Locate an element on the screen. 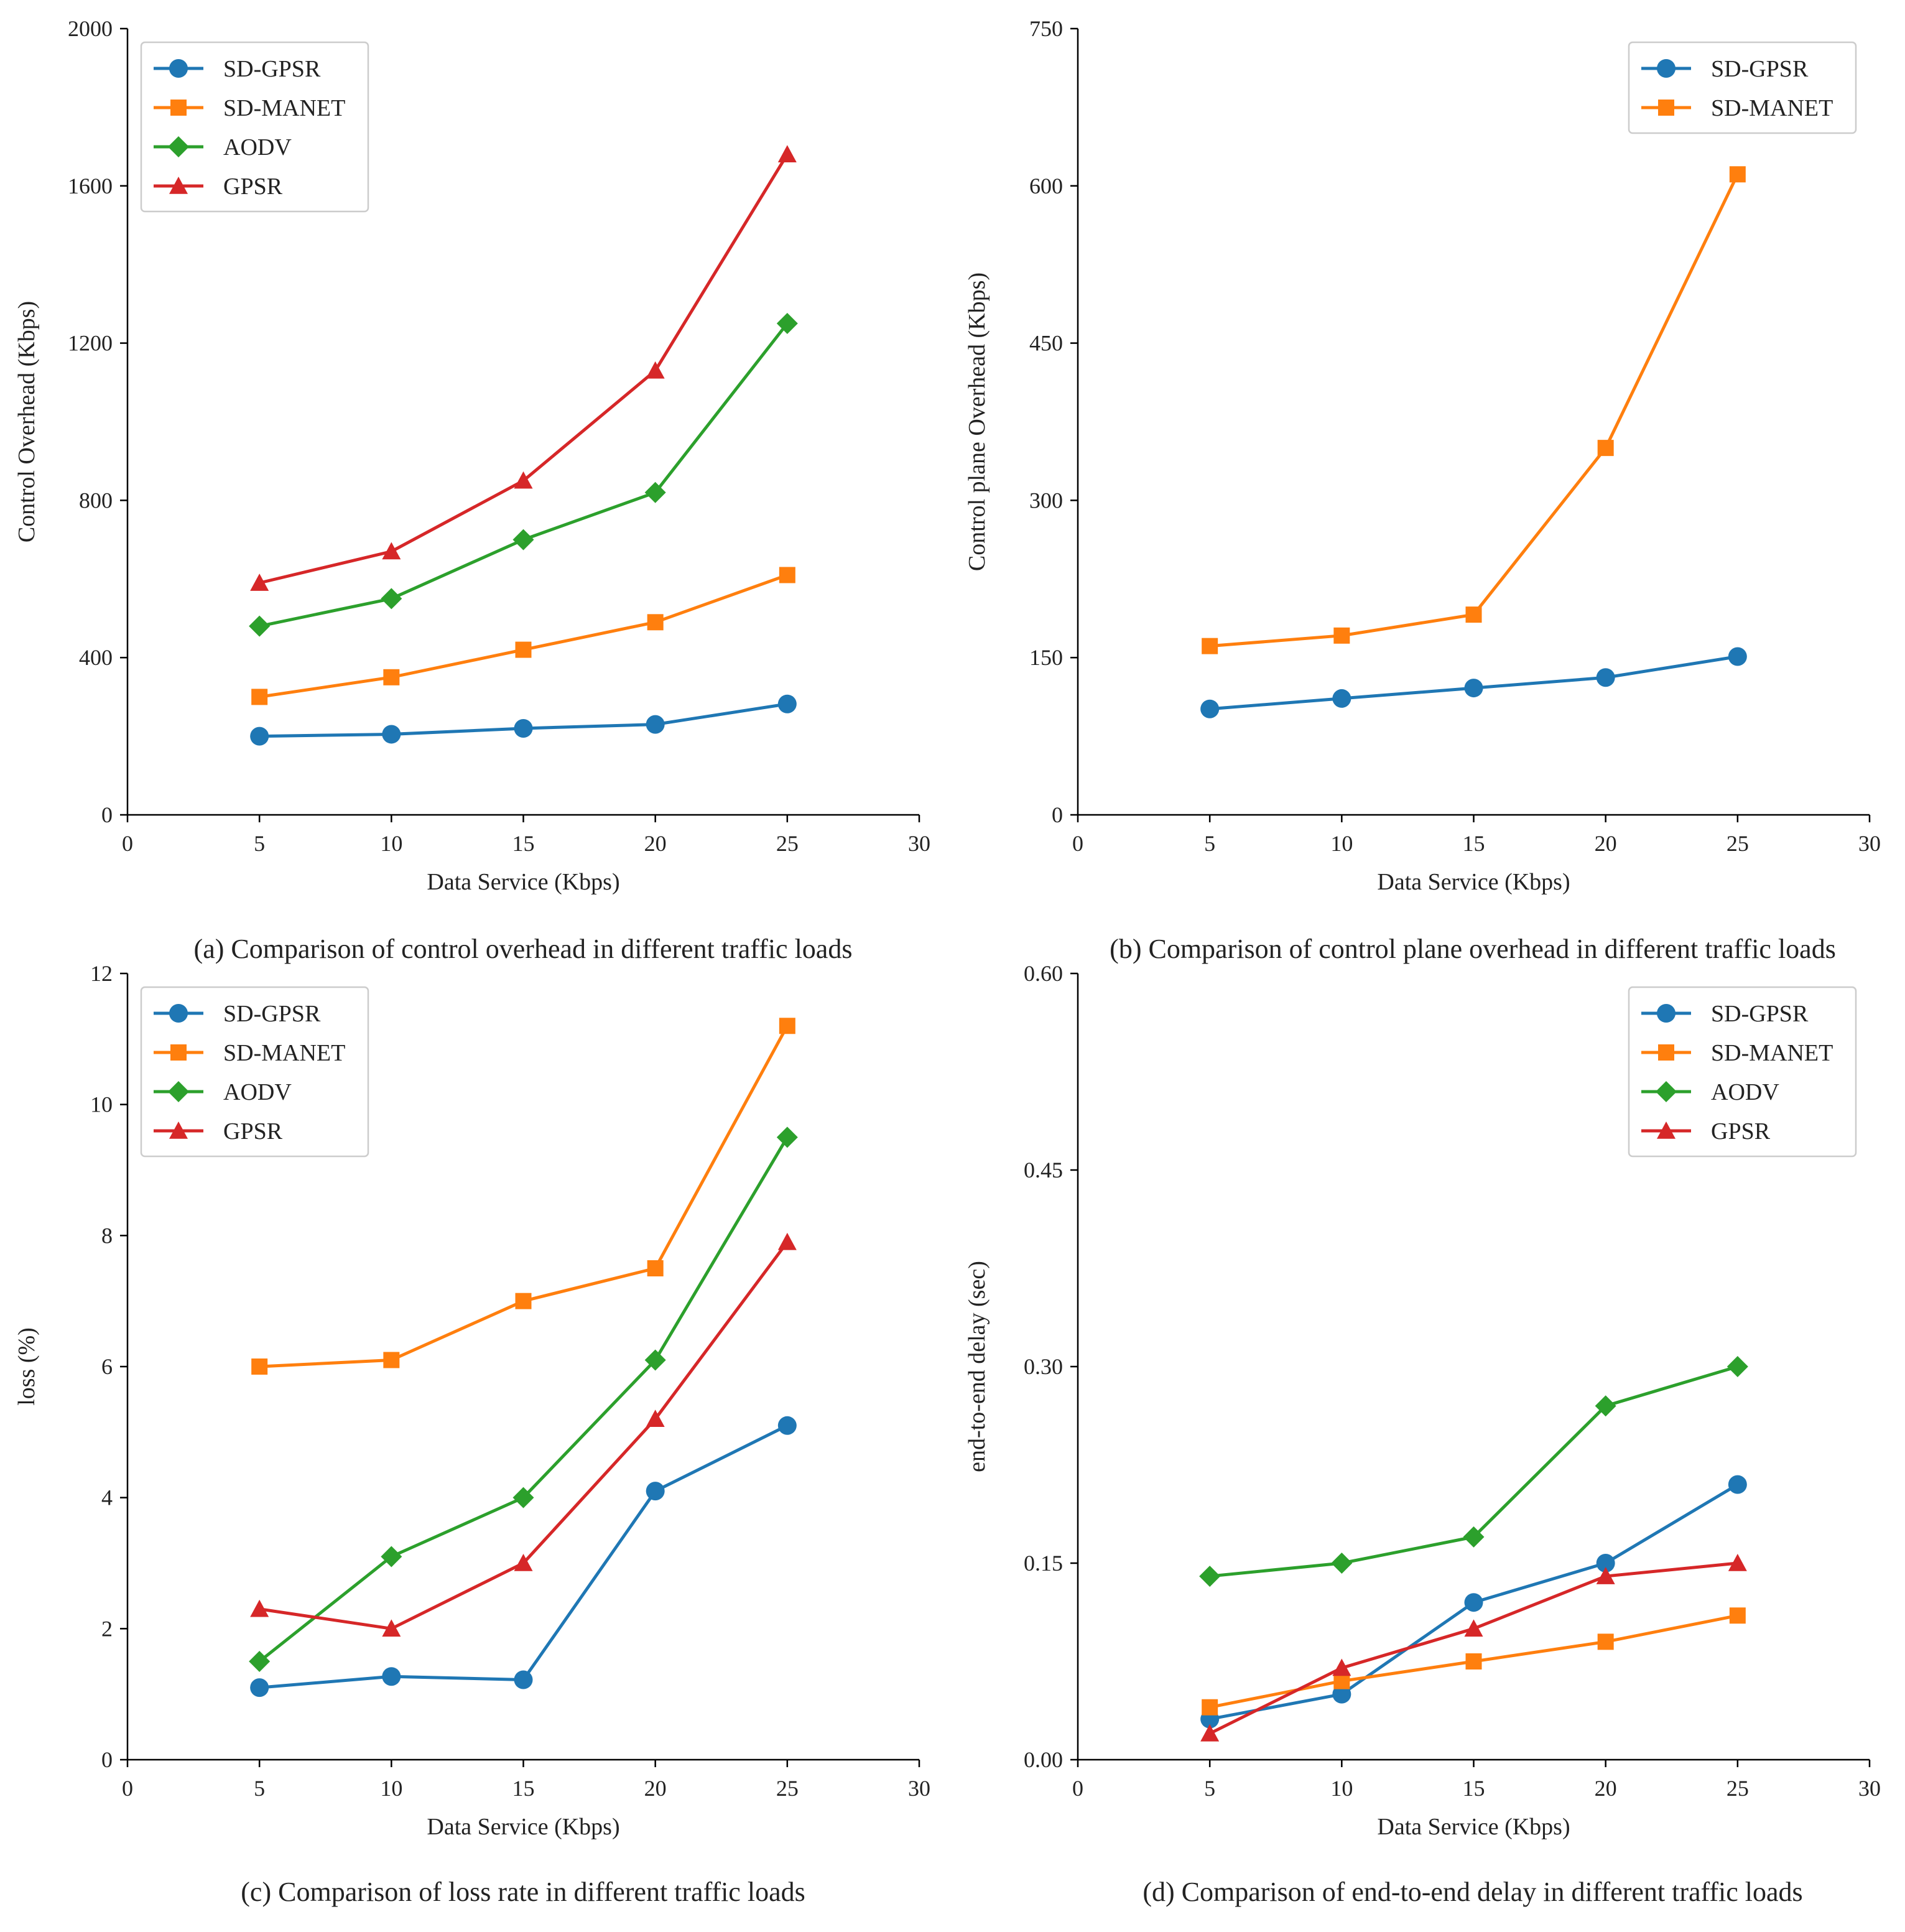 This screenshot has height=1932, width=1905. y-axis-label: Control plane Overhead (Kbps) is located at coordinates (977, 421).